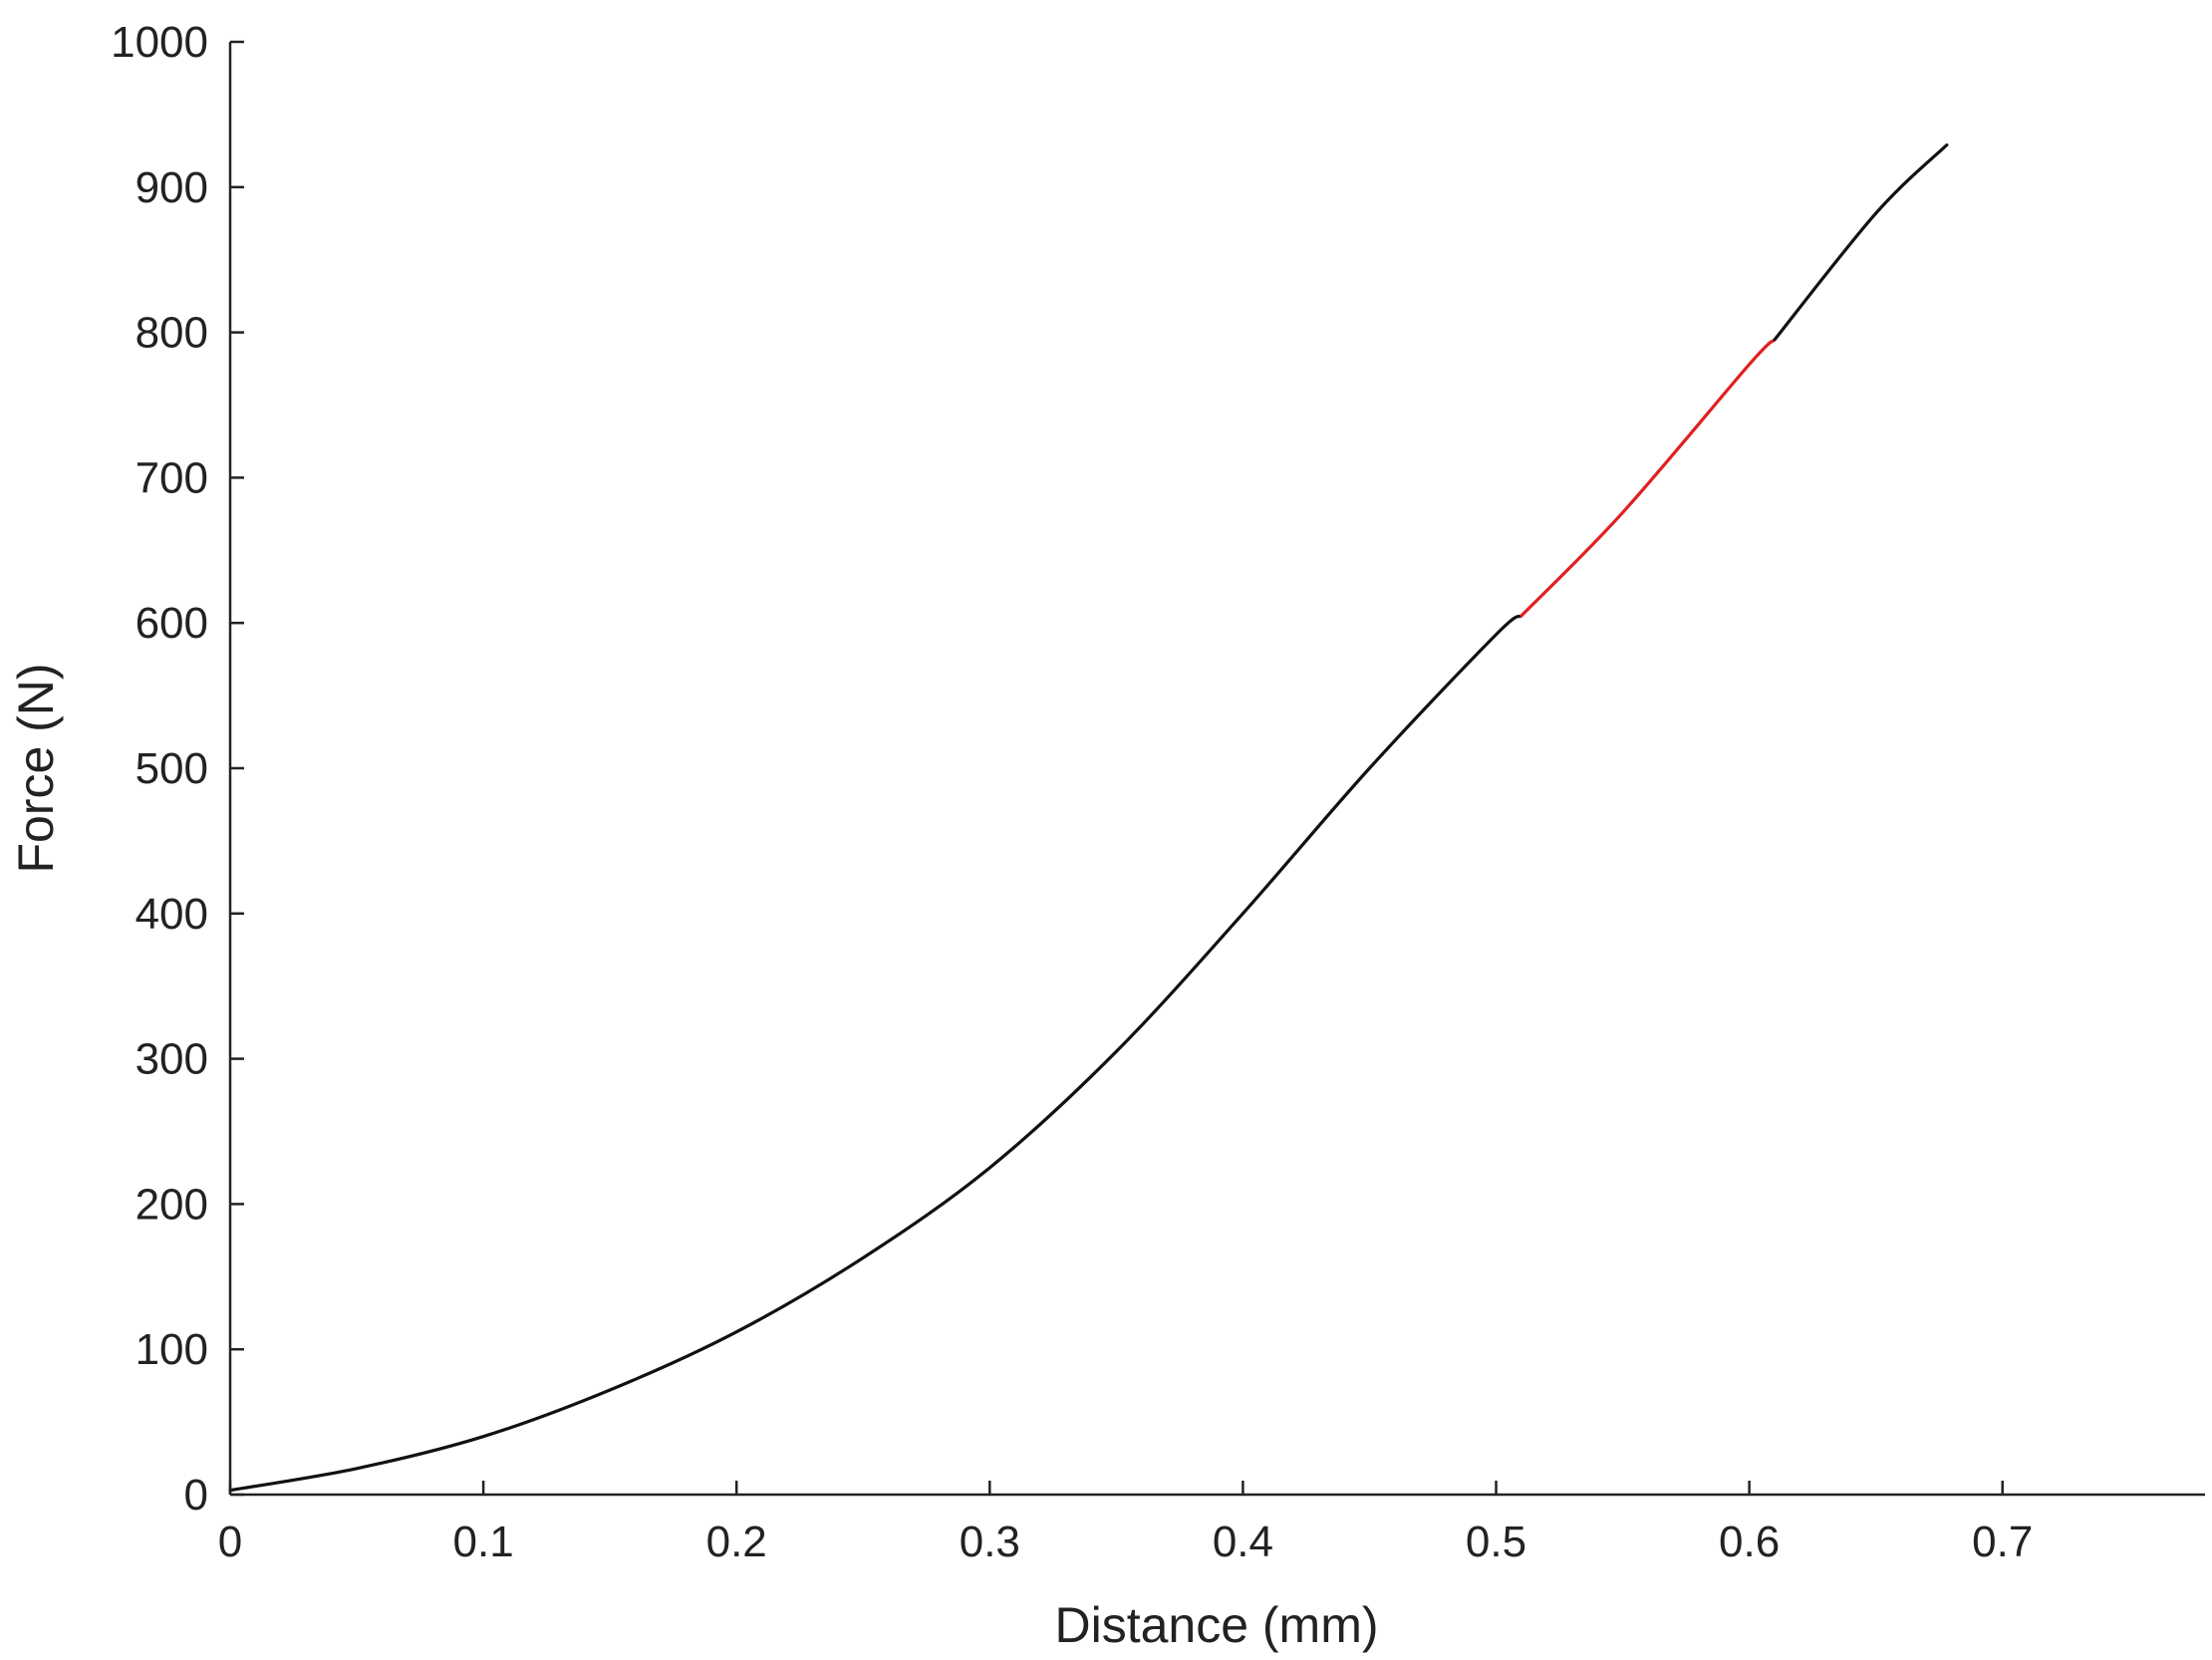  I want to click on x-axis-title: Distance (mm), so click(1216, 1625).